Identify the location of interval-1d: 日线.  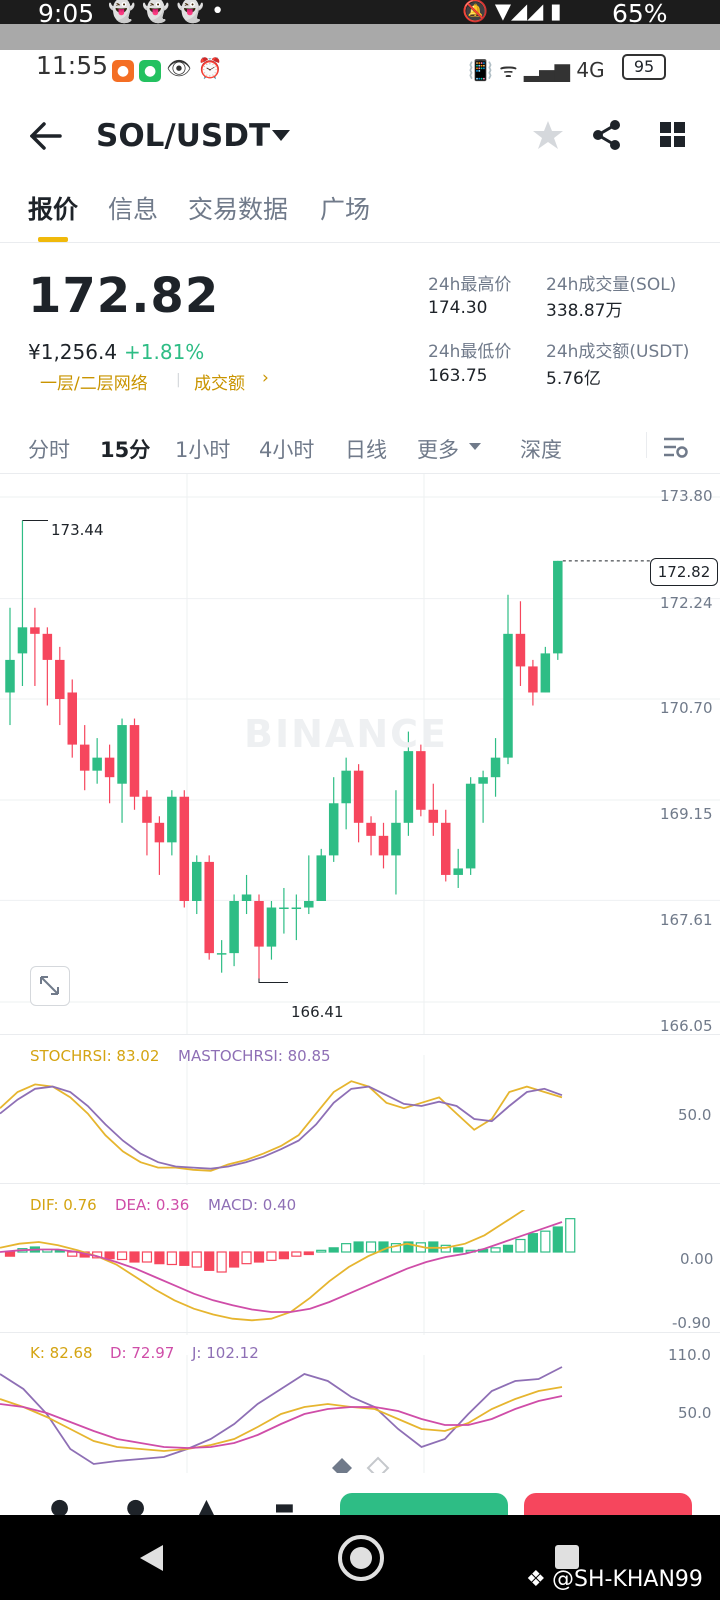
(366, 450).